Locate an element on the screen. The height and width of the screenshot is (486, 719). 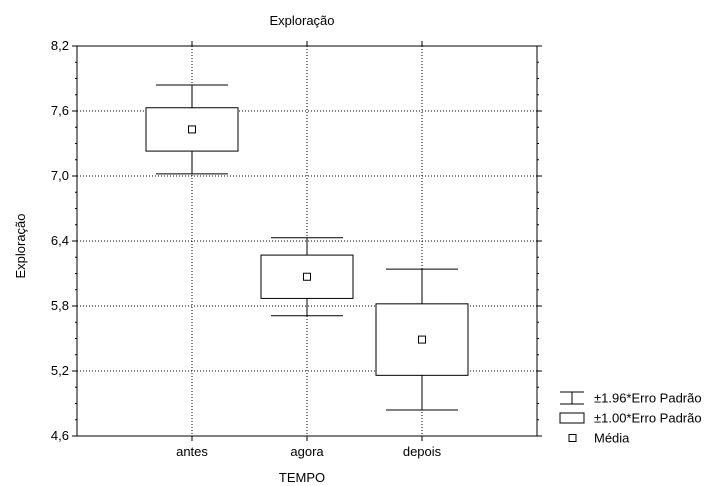
legend-item: ±1.00*Erro Padrão is located at coordinates (630, 418).